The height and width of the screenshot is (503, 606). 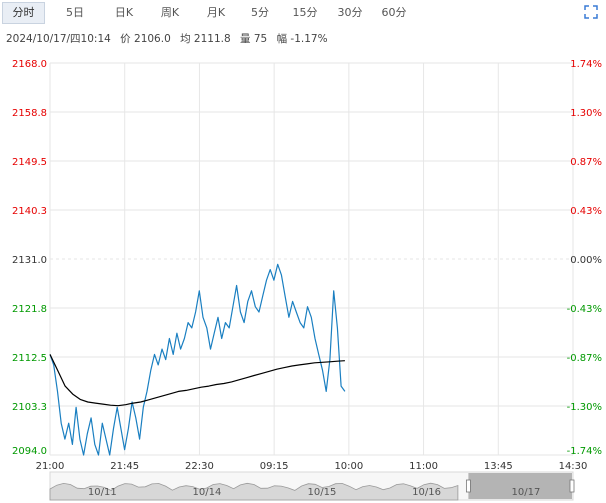 What do you see at coordinates (322, 492) in the screenshot?
I see `navigator-date-label: 10/15` at bounding box center [322, 492].